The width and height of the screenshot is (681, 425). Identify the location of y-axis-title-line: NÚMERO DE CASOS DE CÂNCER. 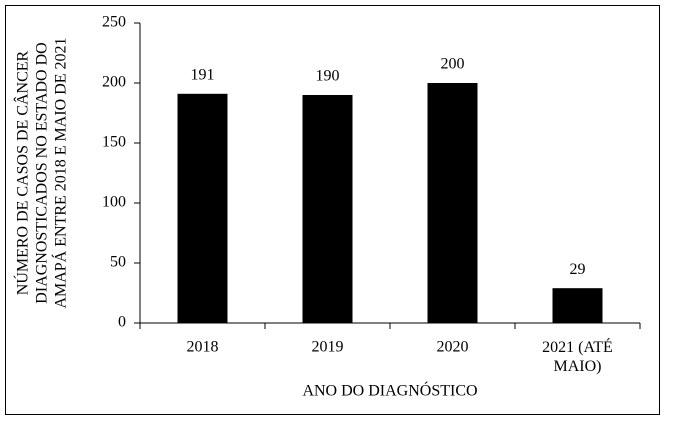
(22, 172).